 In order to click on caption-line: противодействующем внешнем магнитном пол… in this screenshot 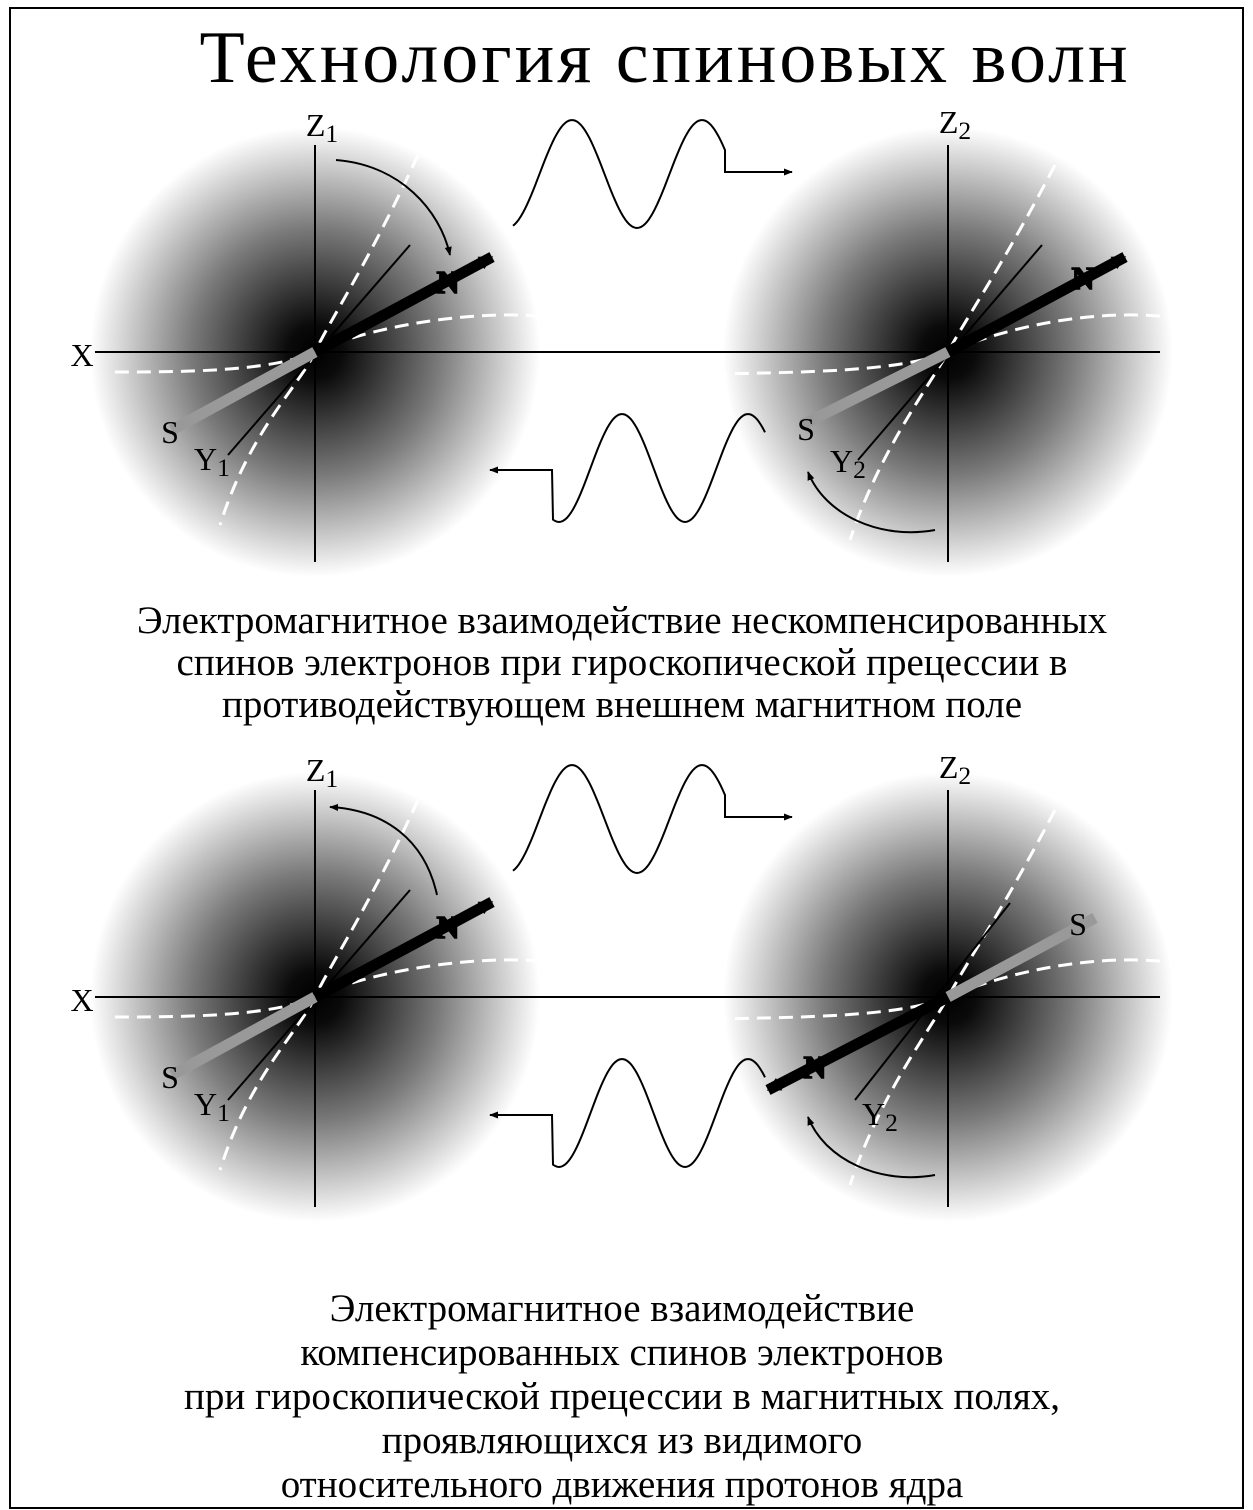, I will do `click(622, 704)`.